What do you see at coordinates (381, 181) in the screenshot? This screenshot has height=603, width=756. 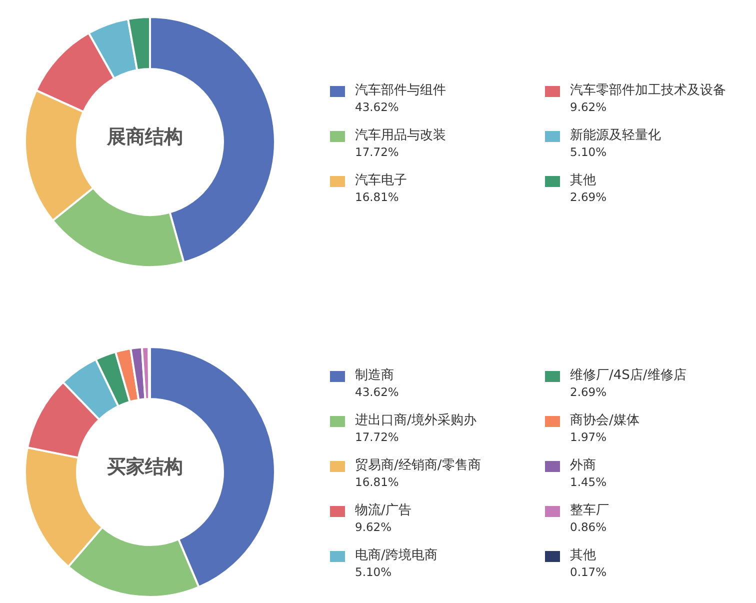 I see `legend-label: 汽车电子` at bounding box center [381, 181].